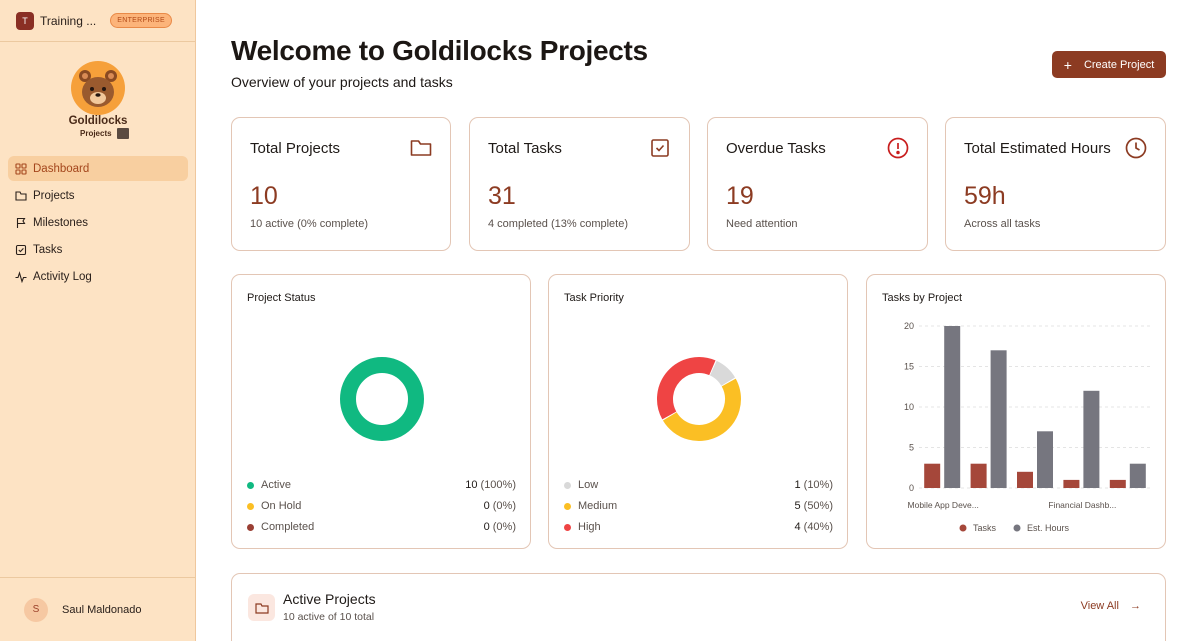 Image resolution: width=1200 pixels, height=641 pixels. I want to click on user-profile: S Saul Maldonado, so click(98, 609).